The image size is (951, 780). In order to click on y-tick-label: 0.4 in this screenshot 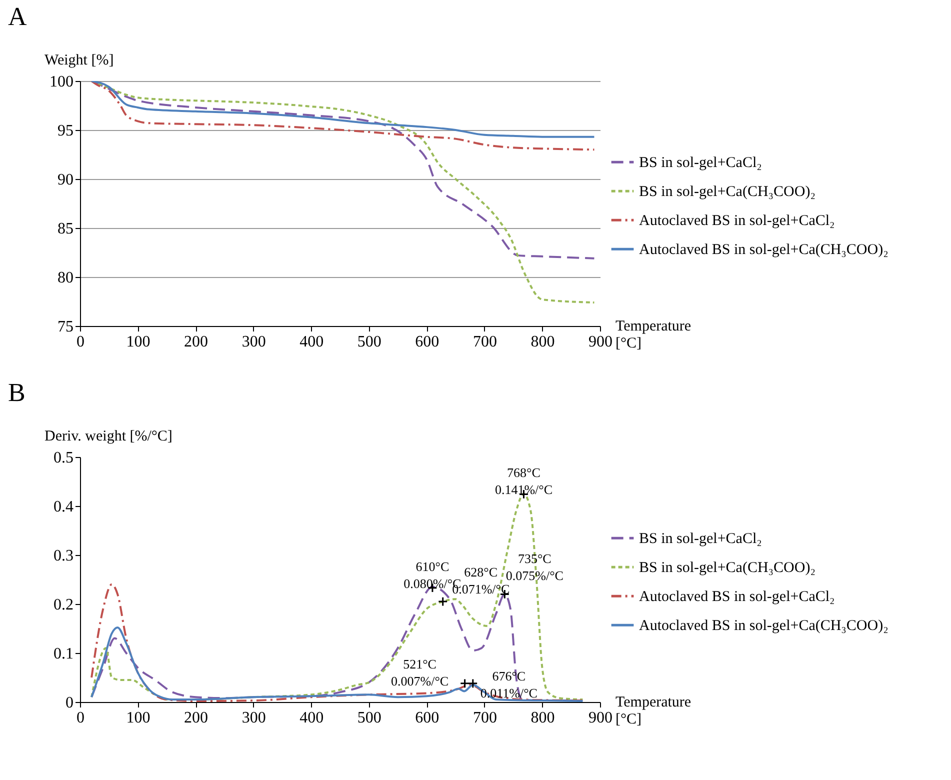, I will do `click(64, 507)`.